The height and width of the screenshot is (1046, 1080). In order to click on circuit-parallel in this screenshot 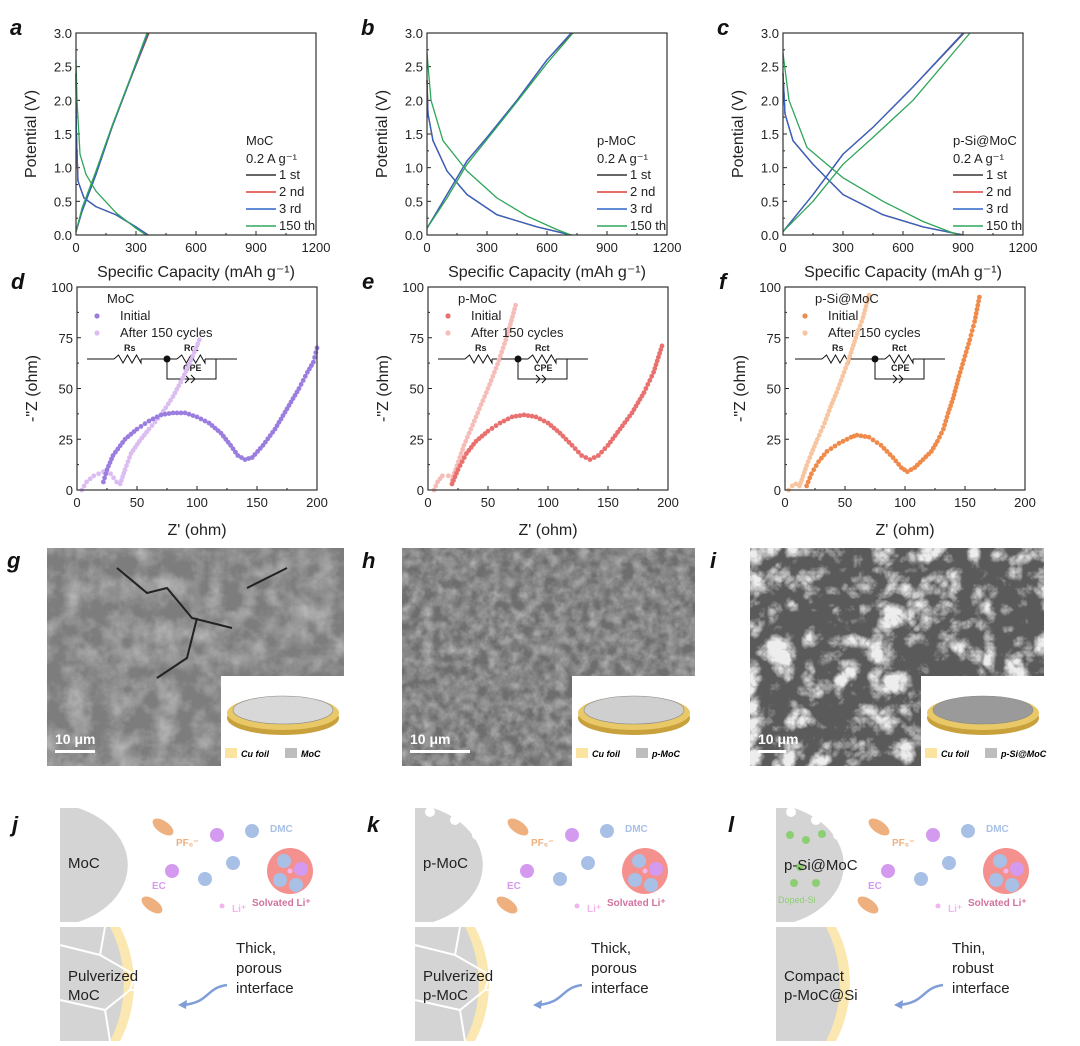, I will do `click(191, 369)`.